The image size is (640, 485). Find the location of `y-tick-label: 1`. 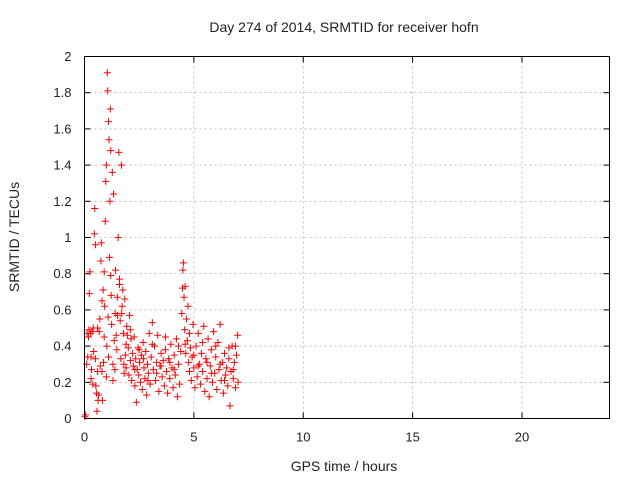

y-tick-label: 1 is located at coordinates (67, 237).